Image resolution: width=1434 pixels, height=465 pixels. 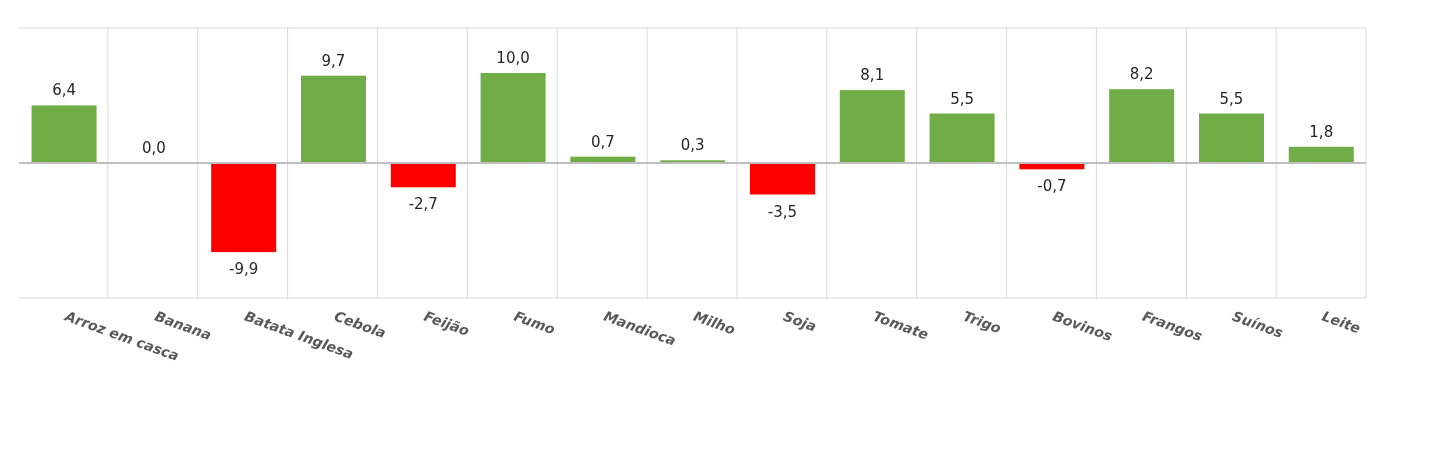 What do you see at coordinates (423, 204) in the screenshot?
I see `data-label: -2,7` at bounding box center [423, 204].